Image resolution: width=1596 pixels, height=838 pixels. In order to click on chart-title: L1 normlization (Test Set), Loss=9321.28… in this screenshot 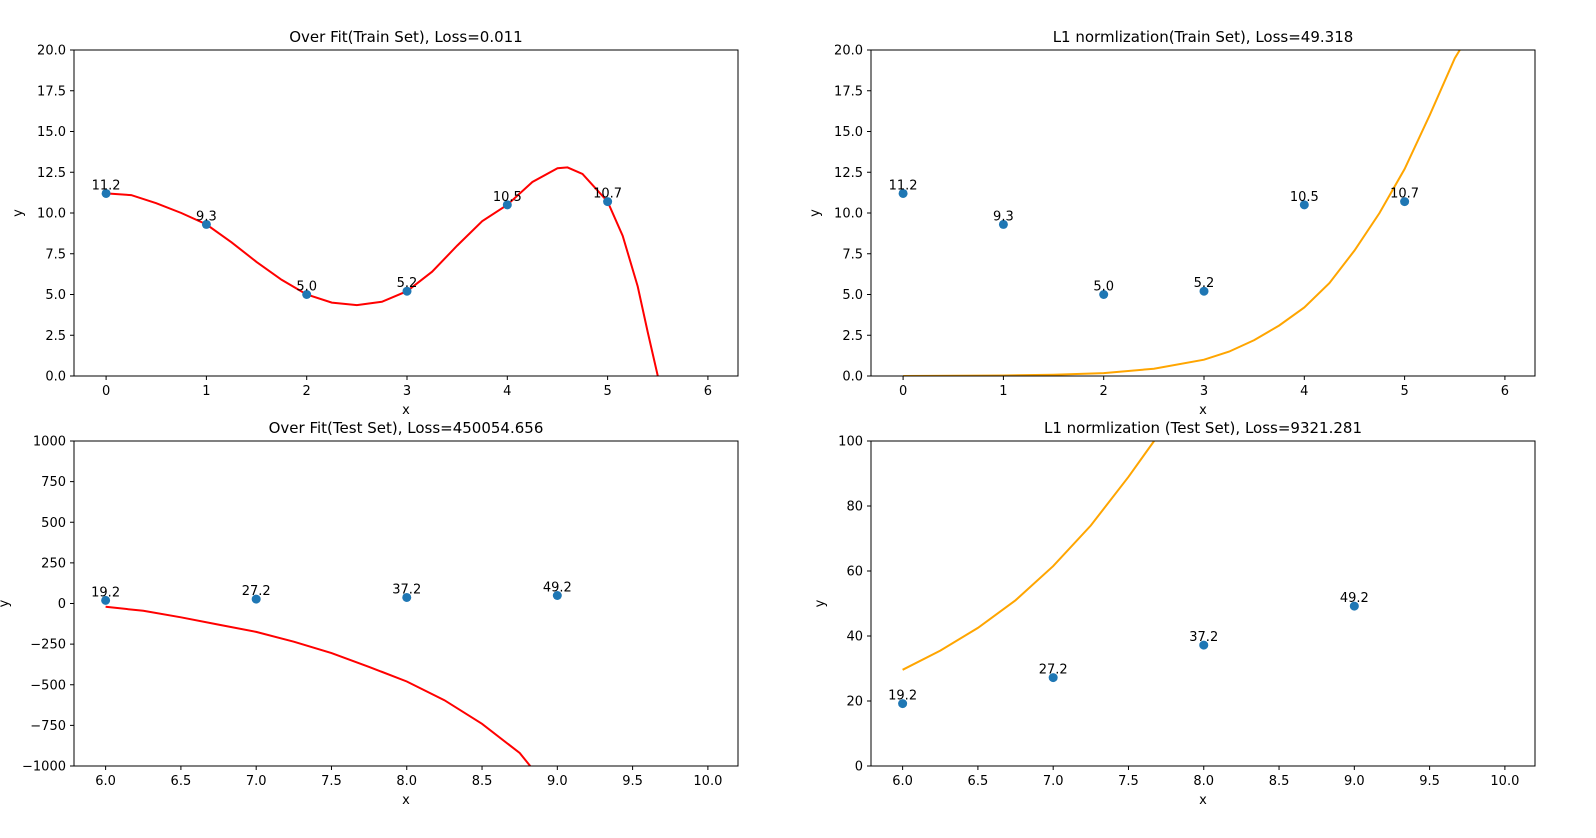, I will do `click(1203, 428)`.